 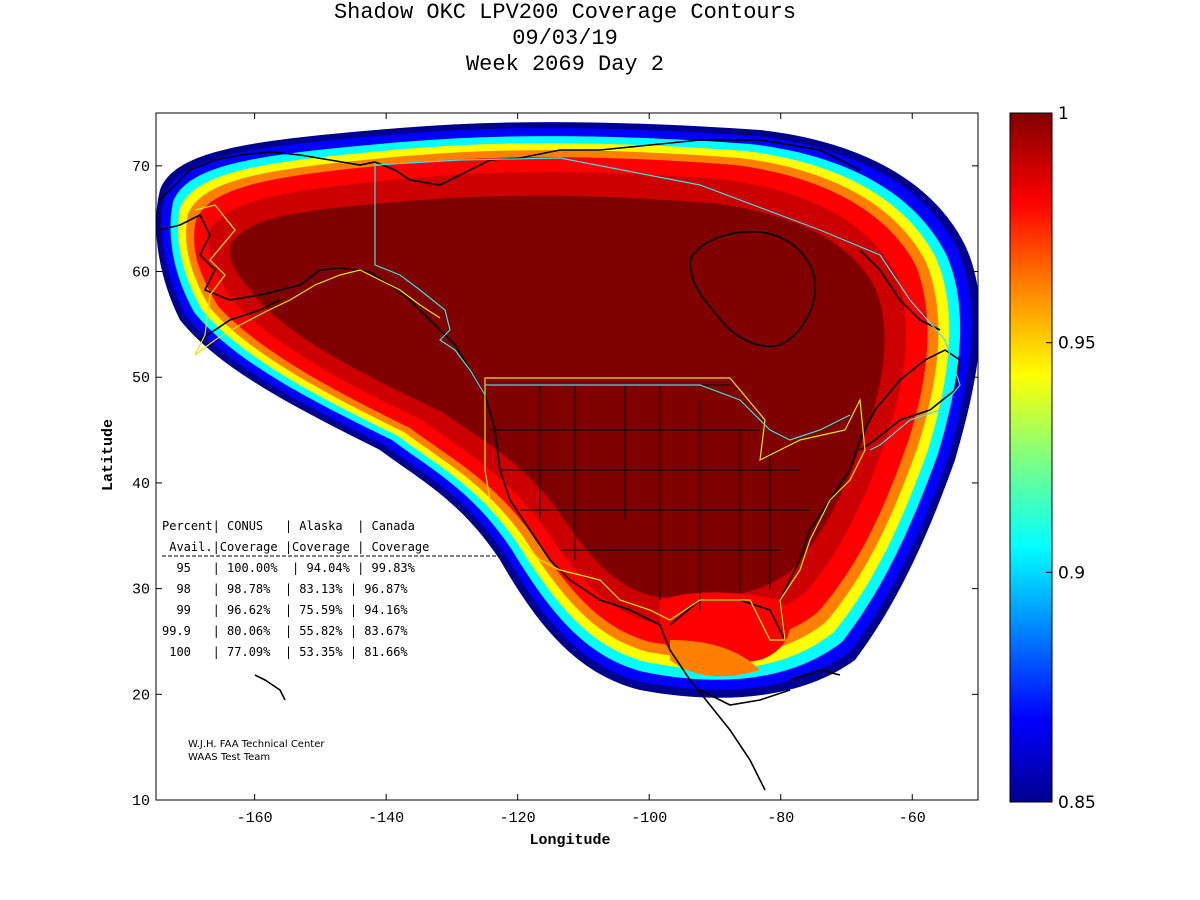 What do you see at coordinates (1077, 803) in the screenshot?
I see `colorbar-tick-label: 0.85` at bounding box center [1077, 803].